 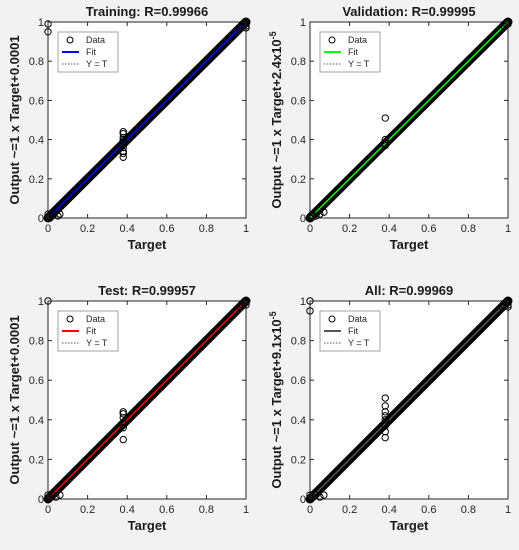 What do you see at coordinates (409, 290) in the screenshot?
I see `chart-title: All: R=0.99969` at bounding box center [409, 290].